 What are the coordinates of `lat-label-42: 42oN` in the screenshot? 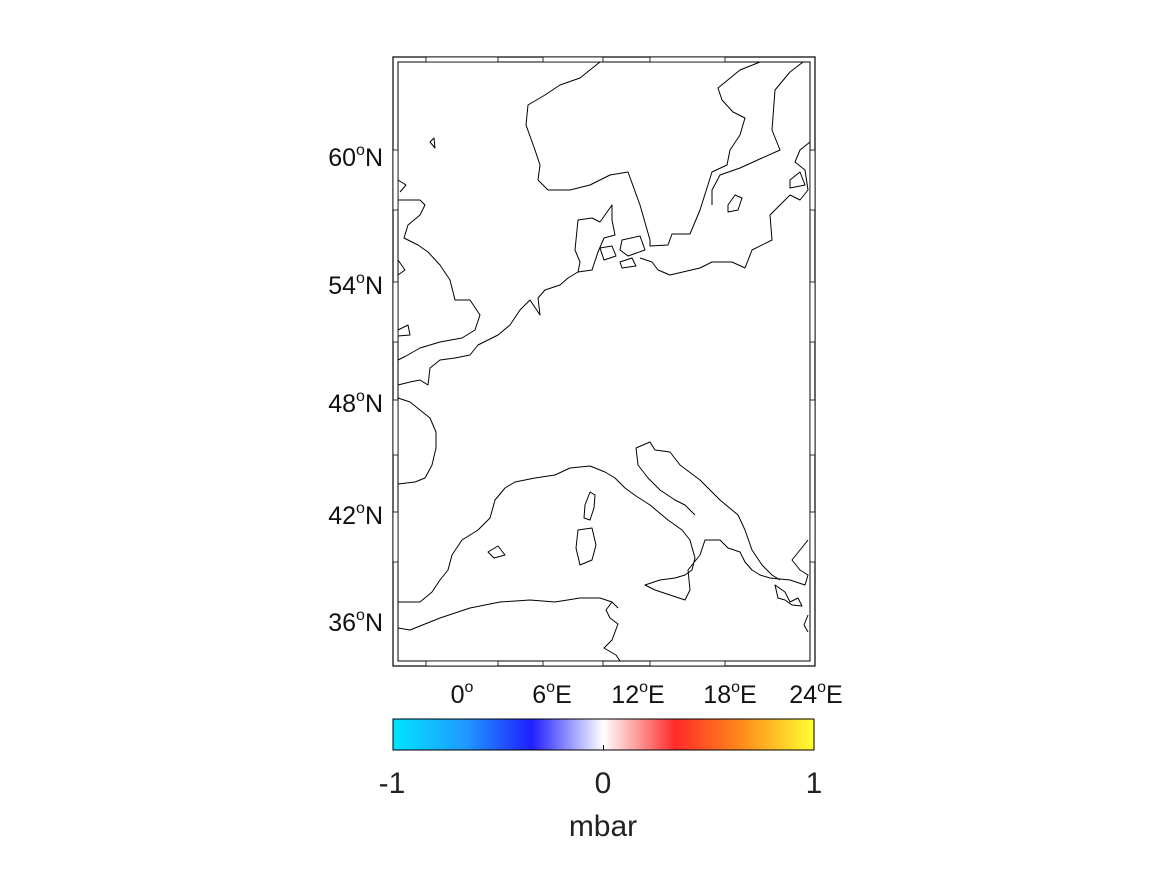 It's located at (355, 515).